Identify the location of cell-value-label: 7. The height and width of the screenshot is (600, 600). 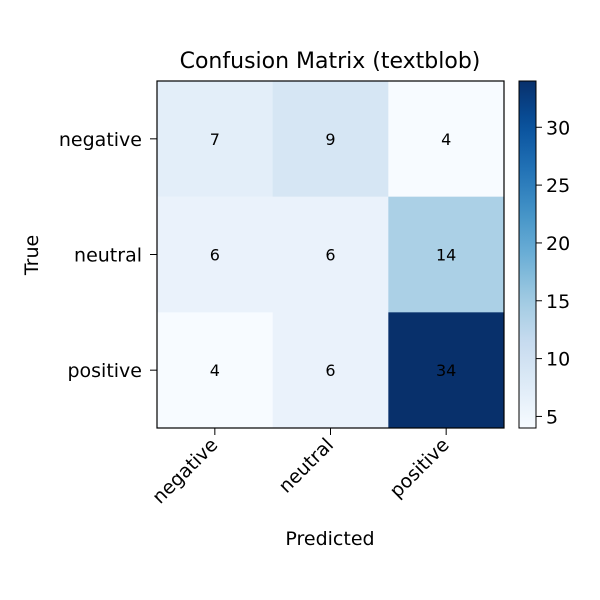
(215, 139).